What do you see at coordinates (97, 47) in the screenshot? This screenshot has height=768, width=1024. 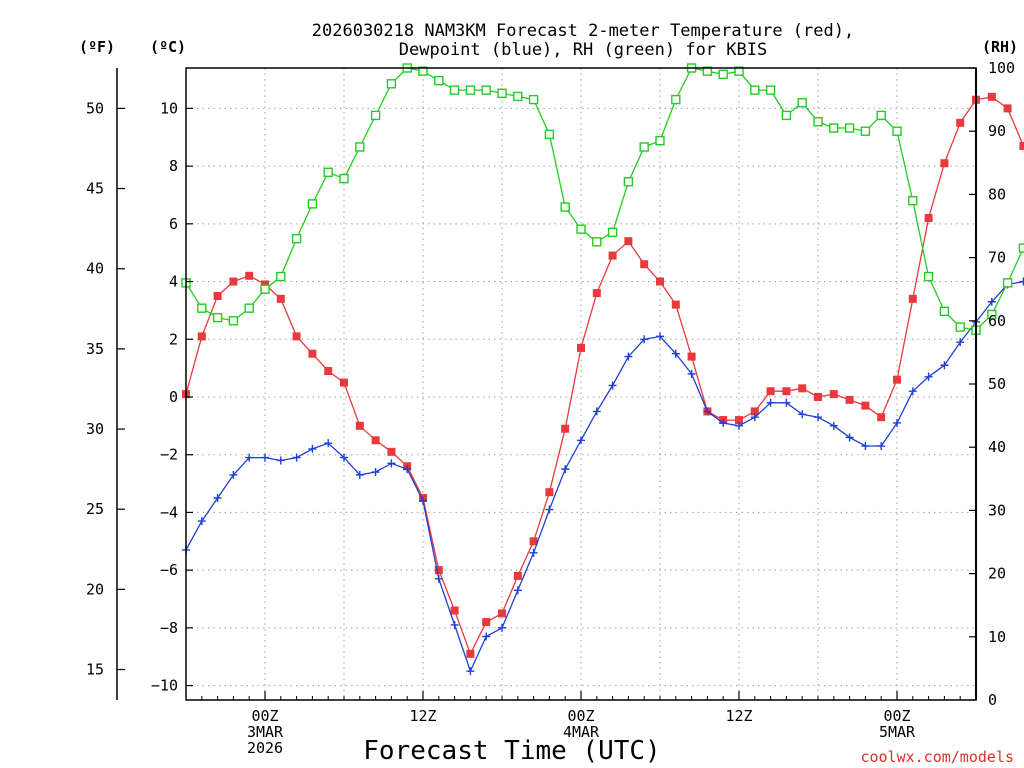 I see `fahrenheit-axis-label: (ºF)` at bounding box center [97, 47].